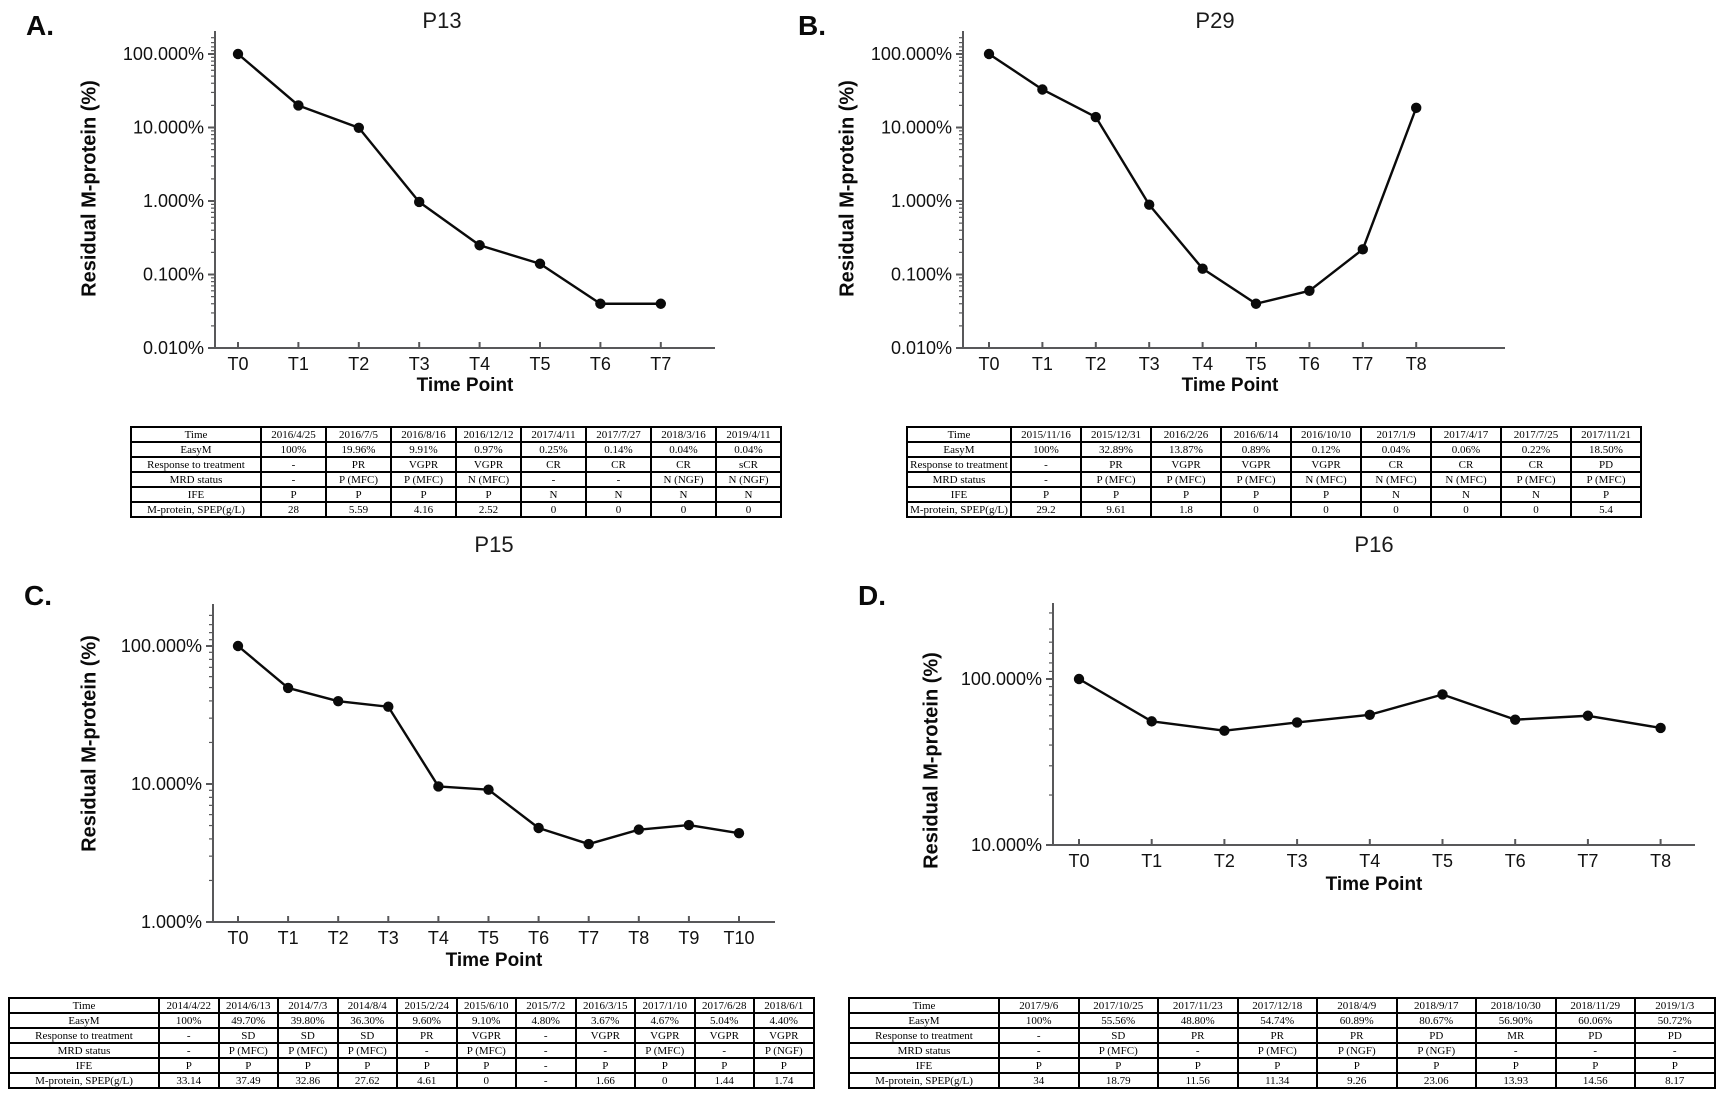 This screenshot has width=1719, height=1106. Describe the element at coordinates (1186, 509) in the screenshot. I see `table-cell: 1.8` at that location.